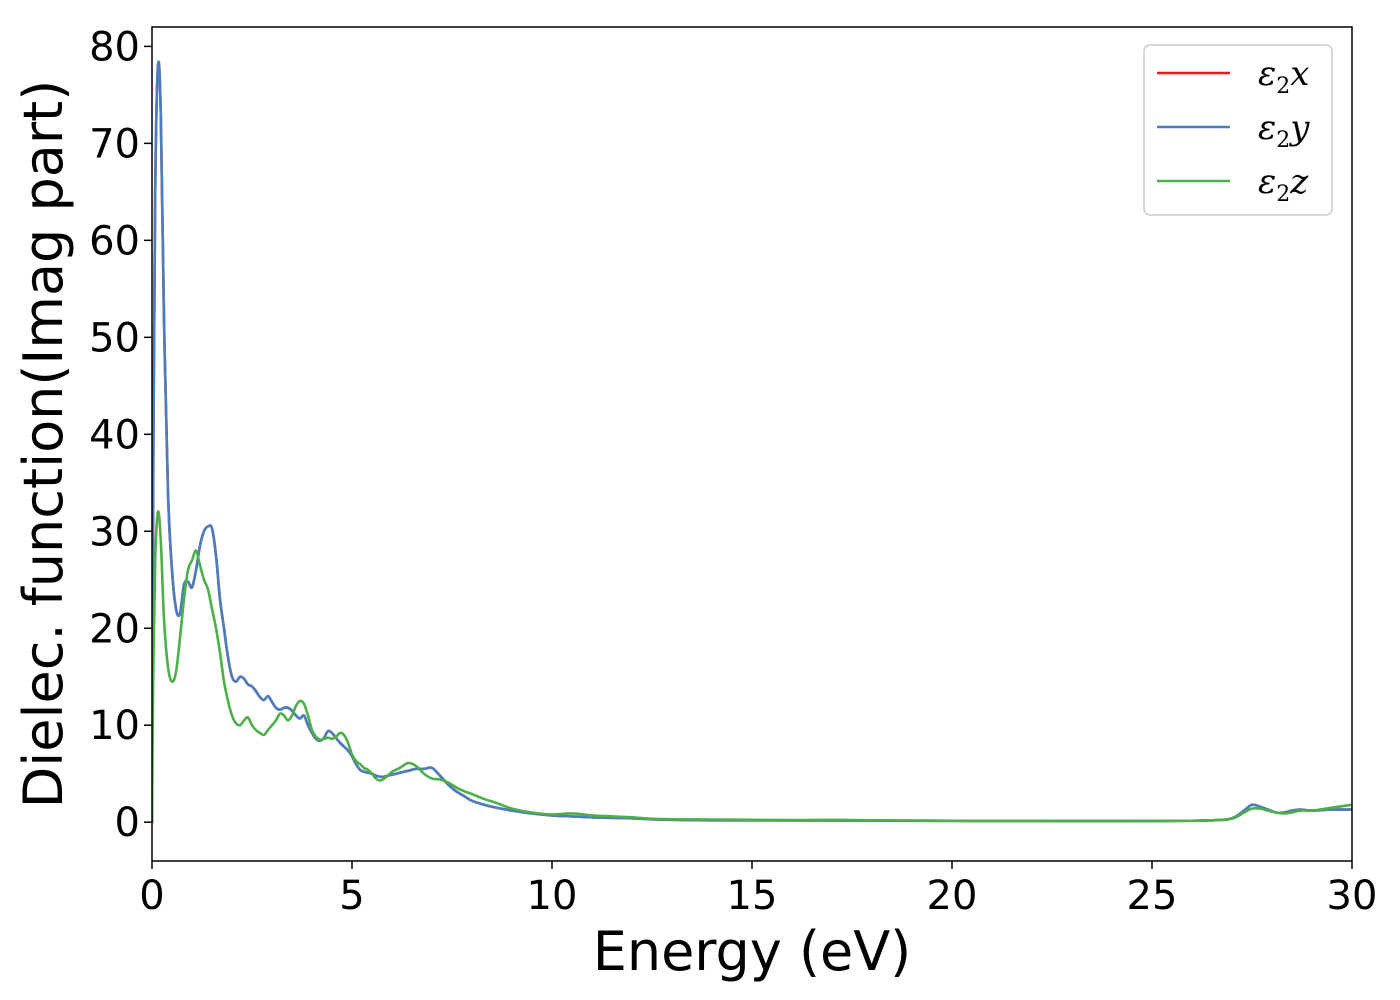 This screenshot has height=1000, width=1400. I want to click on x-axis-label: Energy (eV), so click(752, 951).